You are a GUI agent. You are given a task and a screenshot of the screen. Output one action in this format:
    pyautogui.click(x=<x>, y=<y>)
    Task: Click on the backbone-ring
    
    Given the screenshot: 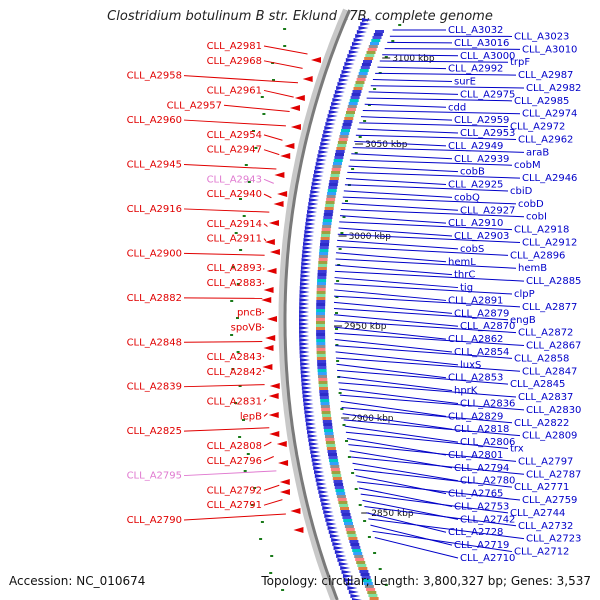 What is the action you would take?
    pyautogui.click(x=317, y=304)
    